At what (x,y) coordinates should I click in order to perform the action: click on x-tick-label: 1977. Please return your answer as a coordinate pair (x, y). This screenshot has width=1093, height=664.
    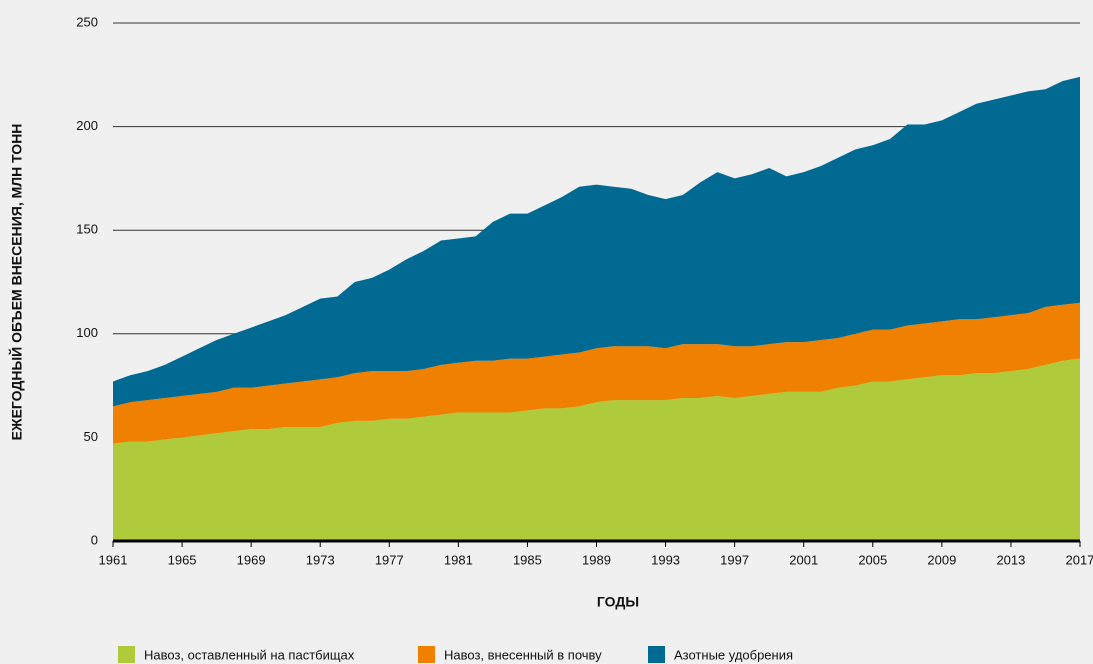
    Looking at the image, I should click on (389, 559).